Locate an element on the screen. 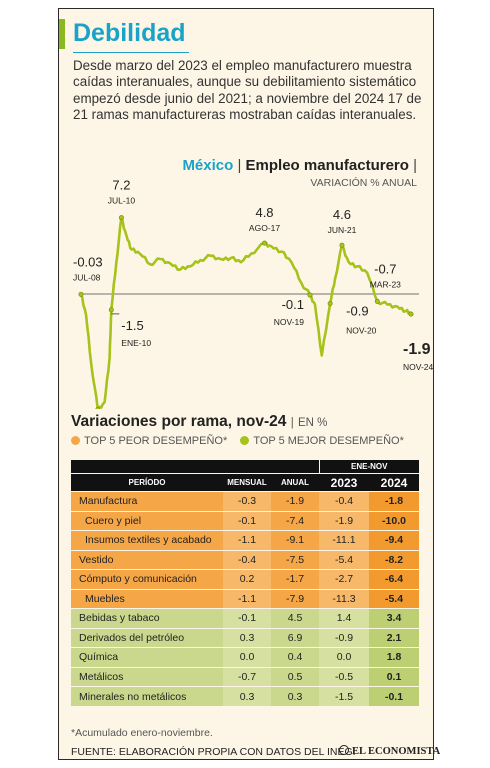 The width and height of the screenshot is (490, 768). row-2024: -5.4 is located at coordinates (394, 598).